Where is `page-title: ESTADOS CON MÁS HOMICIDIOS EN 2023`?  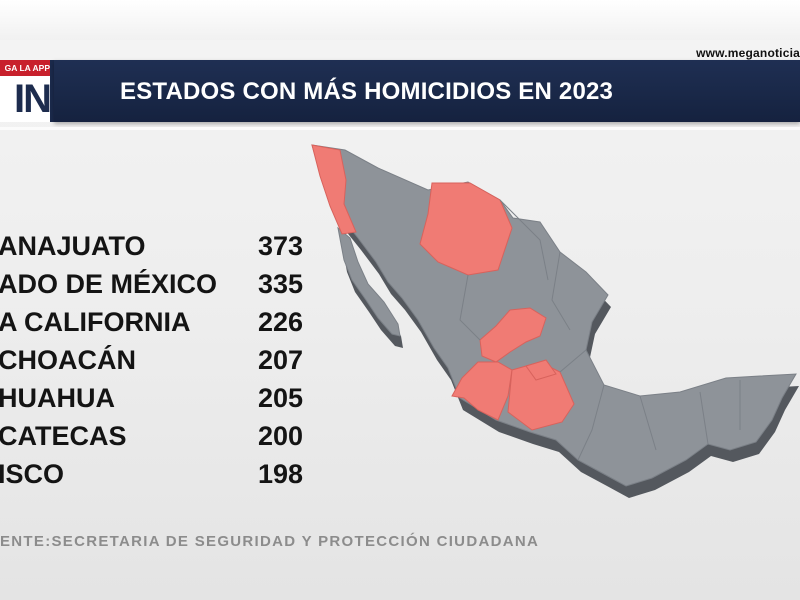 page-title: ESTADOS CON MÁS HOMICIDIOS EN 2023 is located at coordinates (367, 91).